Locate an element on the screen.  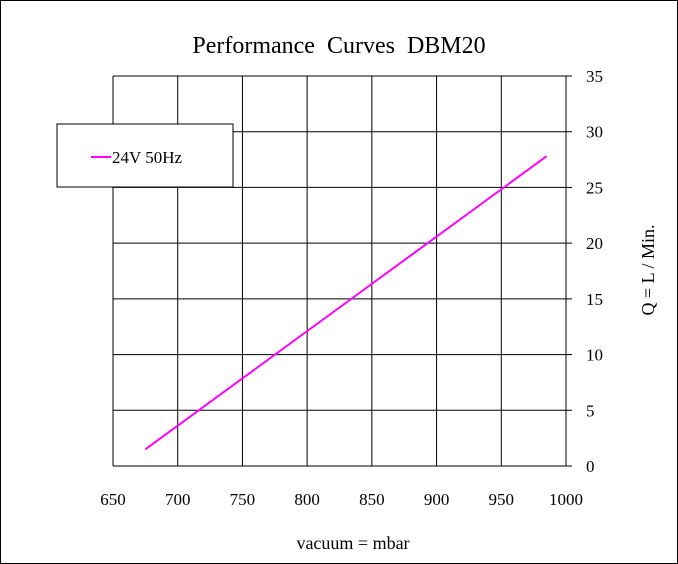
x-tick-label: 950 is located at coordinates (502, 499).